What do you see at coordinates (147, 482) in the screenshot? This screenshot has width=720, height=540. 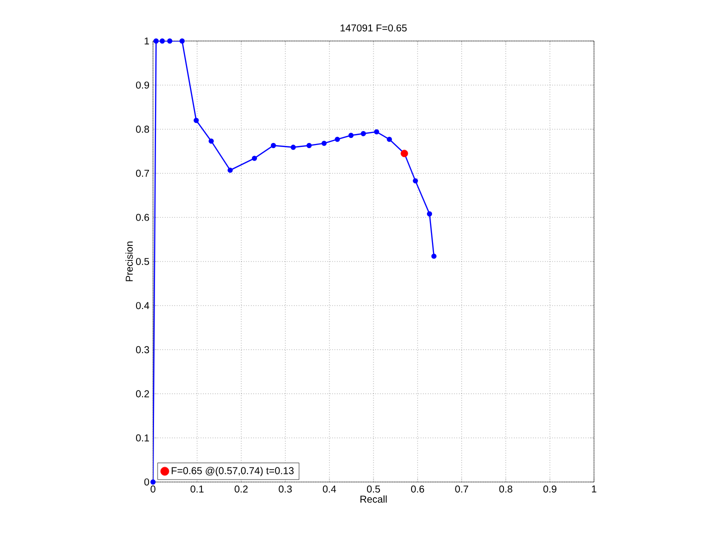 I see `y-tick-label: 0` at bounding box center [147, 482].